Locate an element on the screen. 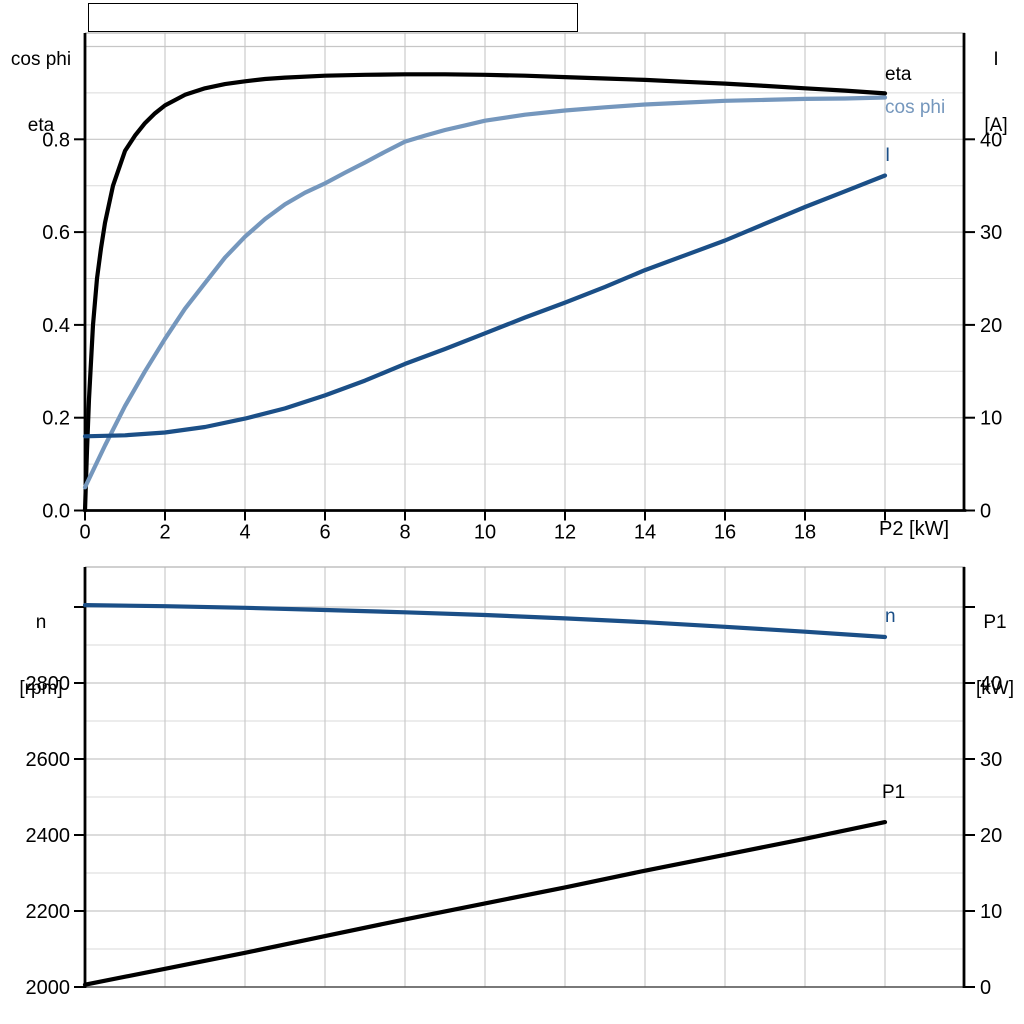 The image size is (1024, 1024). left-tick-label: 2000 is located at coordinates (48, 988).